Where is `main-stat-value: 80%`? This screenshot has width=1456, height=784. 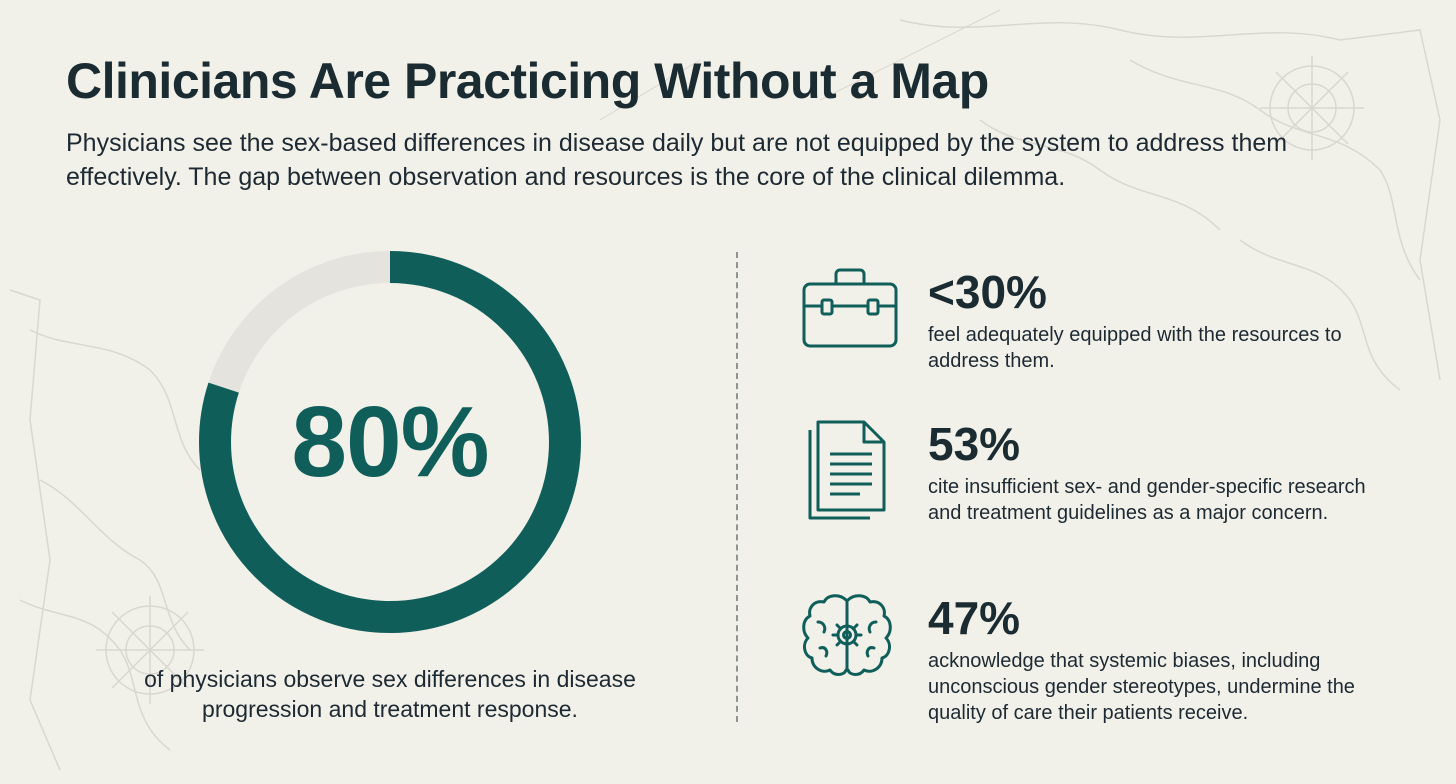 main-stat-value: 80% is located at coordinates (390, 441).